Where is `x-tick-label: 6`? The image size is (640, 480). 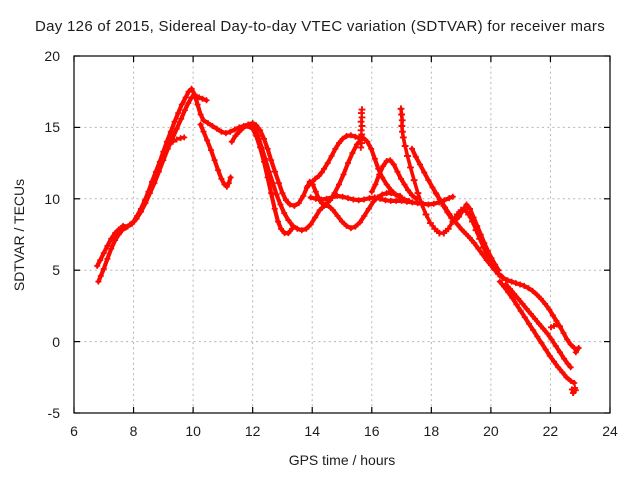
x-tick-label: 6 is located at coordinates (74, 431).